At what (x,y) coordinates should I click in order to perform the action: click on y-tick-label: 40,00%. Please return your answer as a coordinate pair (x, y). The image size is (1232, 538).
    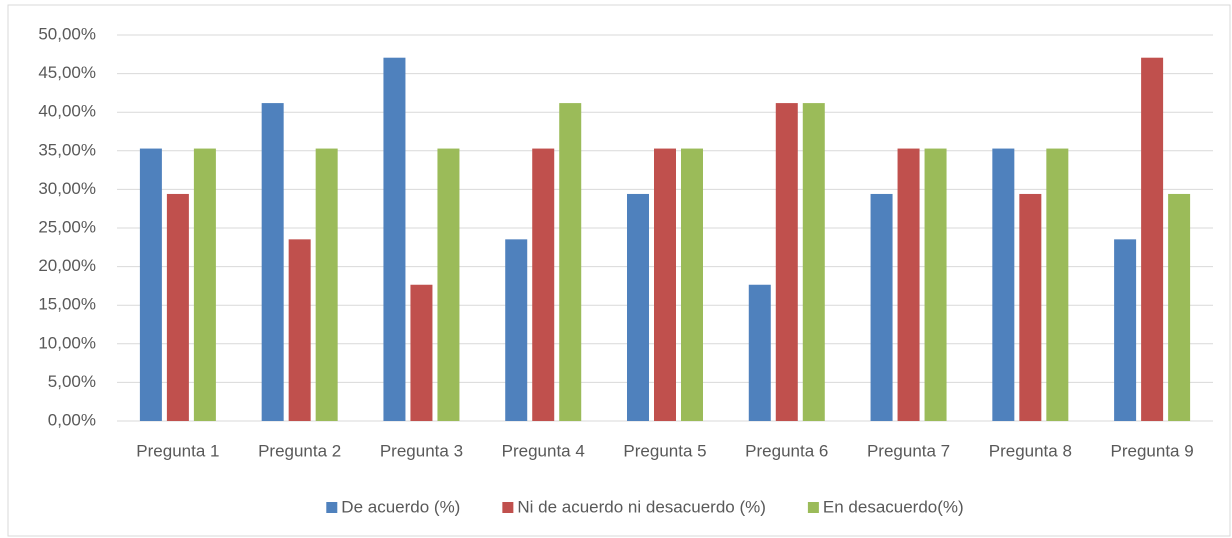
    Looking at the image, I should click on (67, 111).